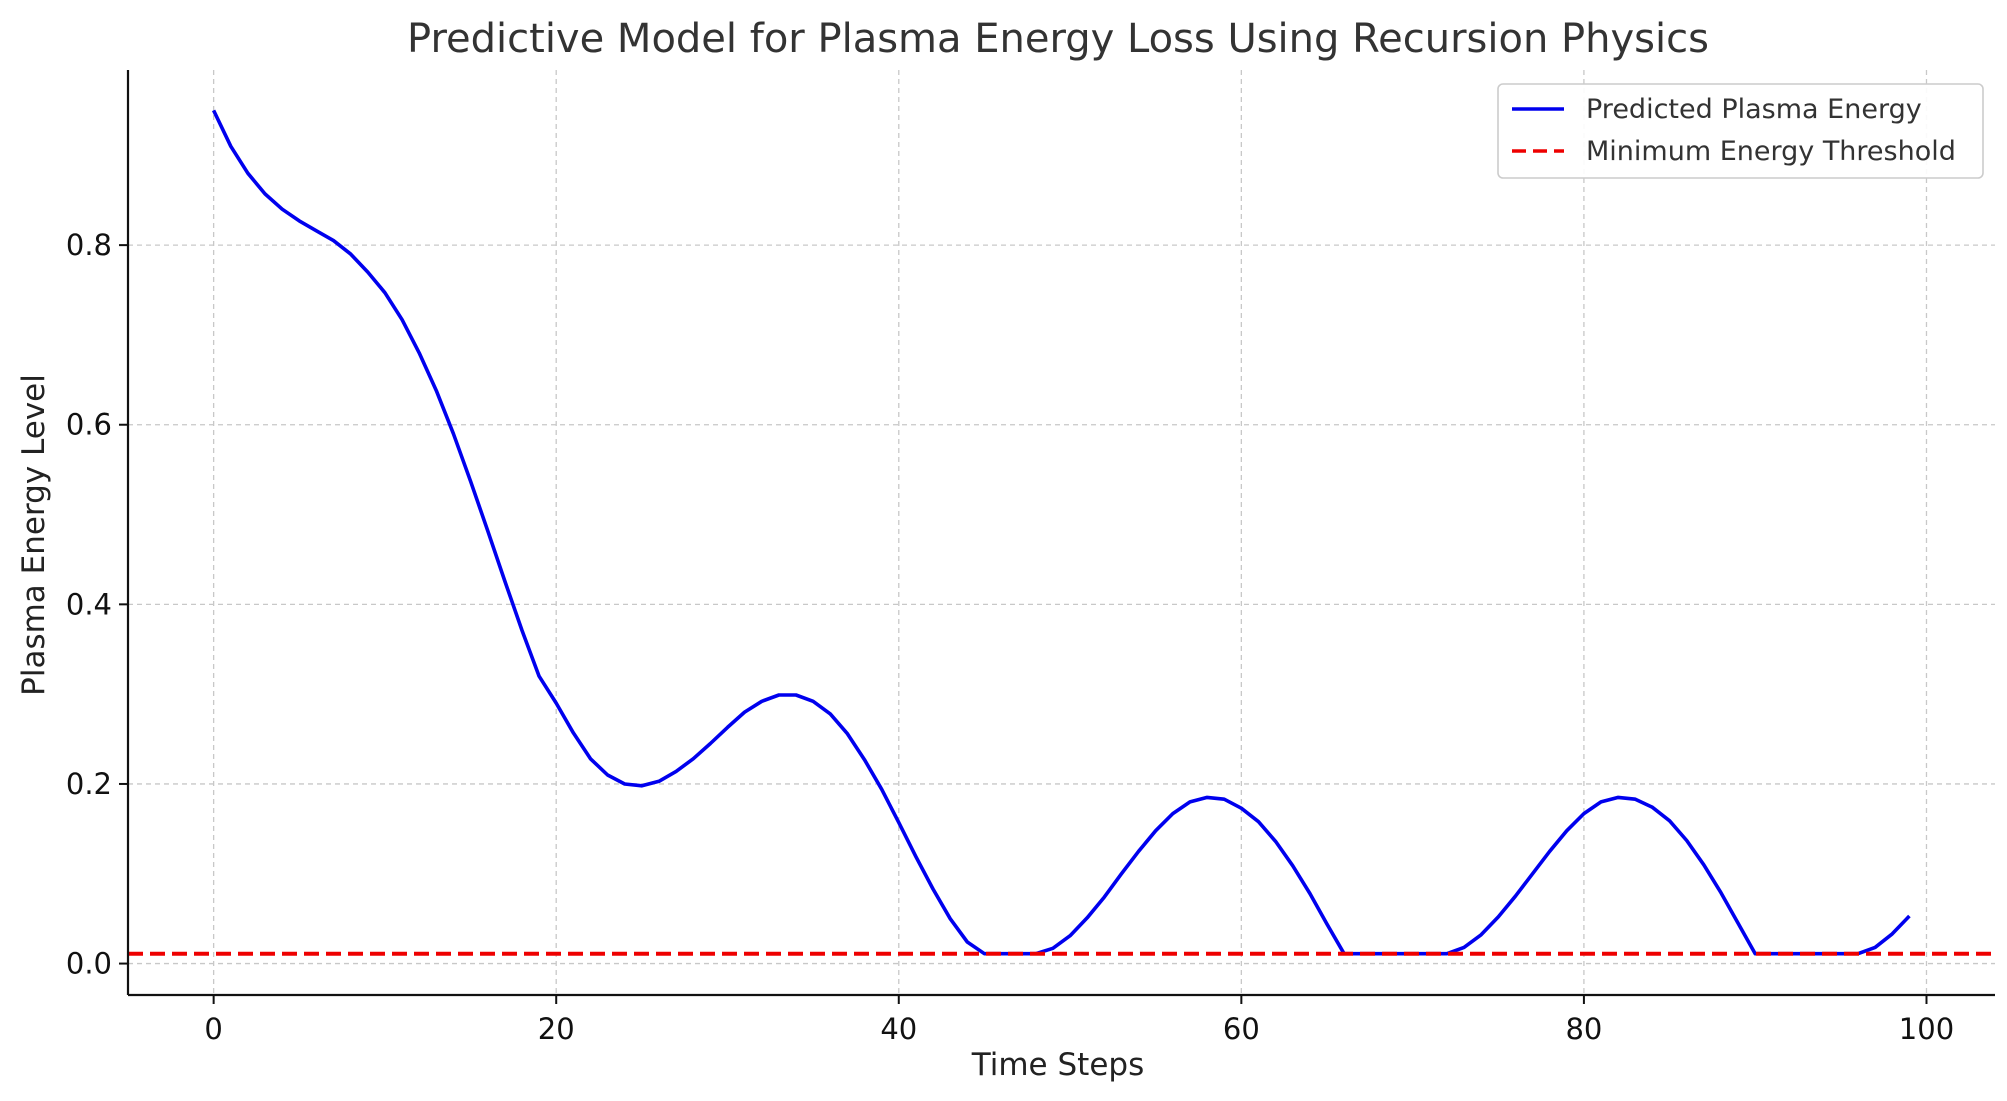 The width and height of the screenshot is (2007, 1101). I want to click on legend-label: Minimum Energy Threshold, so click(1771, 151).